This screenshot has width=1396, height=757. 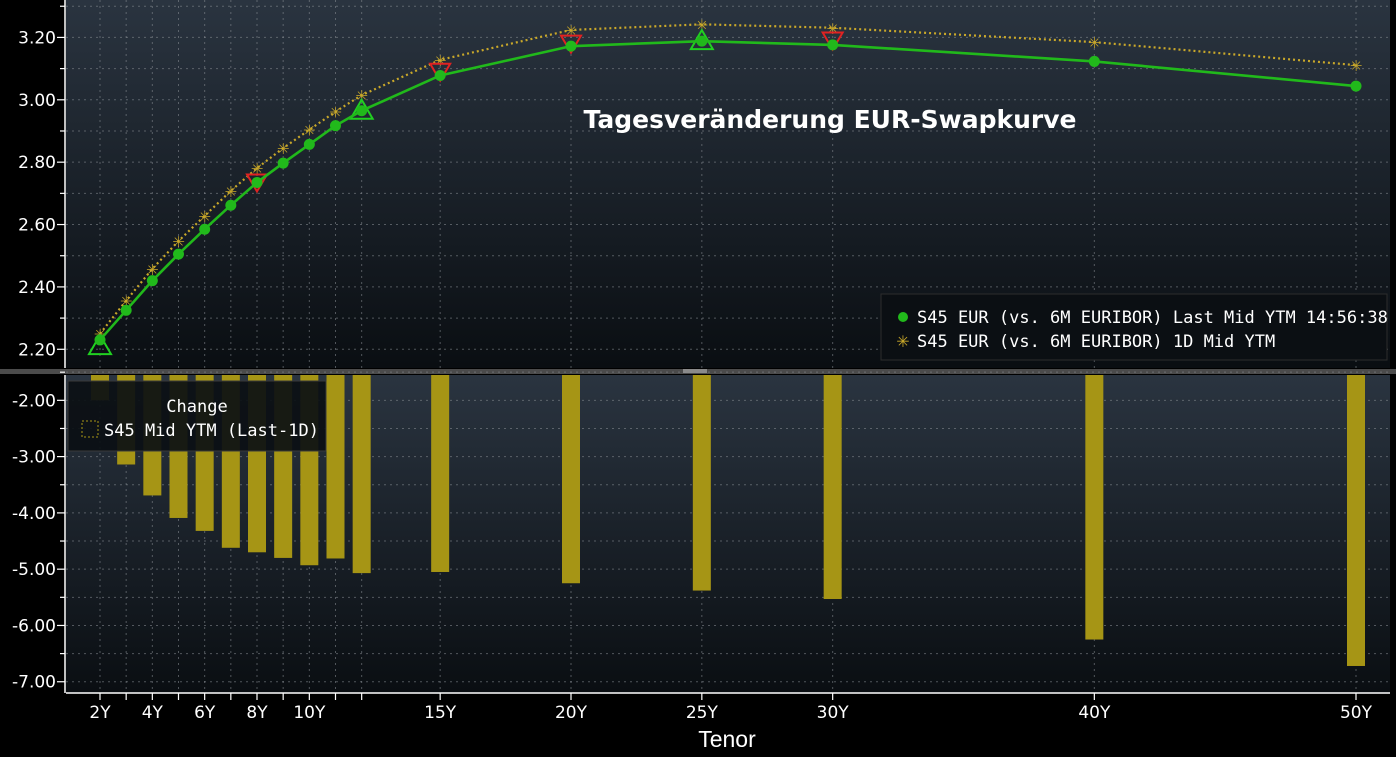 I want to click on upper-y-axis: 2.20 2.40 2.60 2.80 3.00 3.20, so click(x=42, y=184).